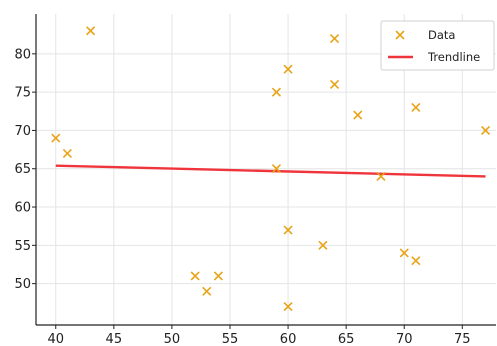  I want to click on y-tick-label: 80, so click(22, 54).